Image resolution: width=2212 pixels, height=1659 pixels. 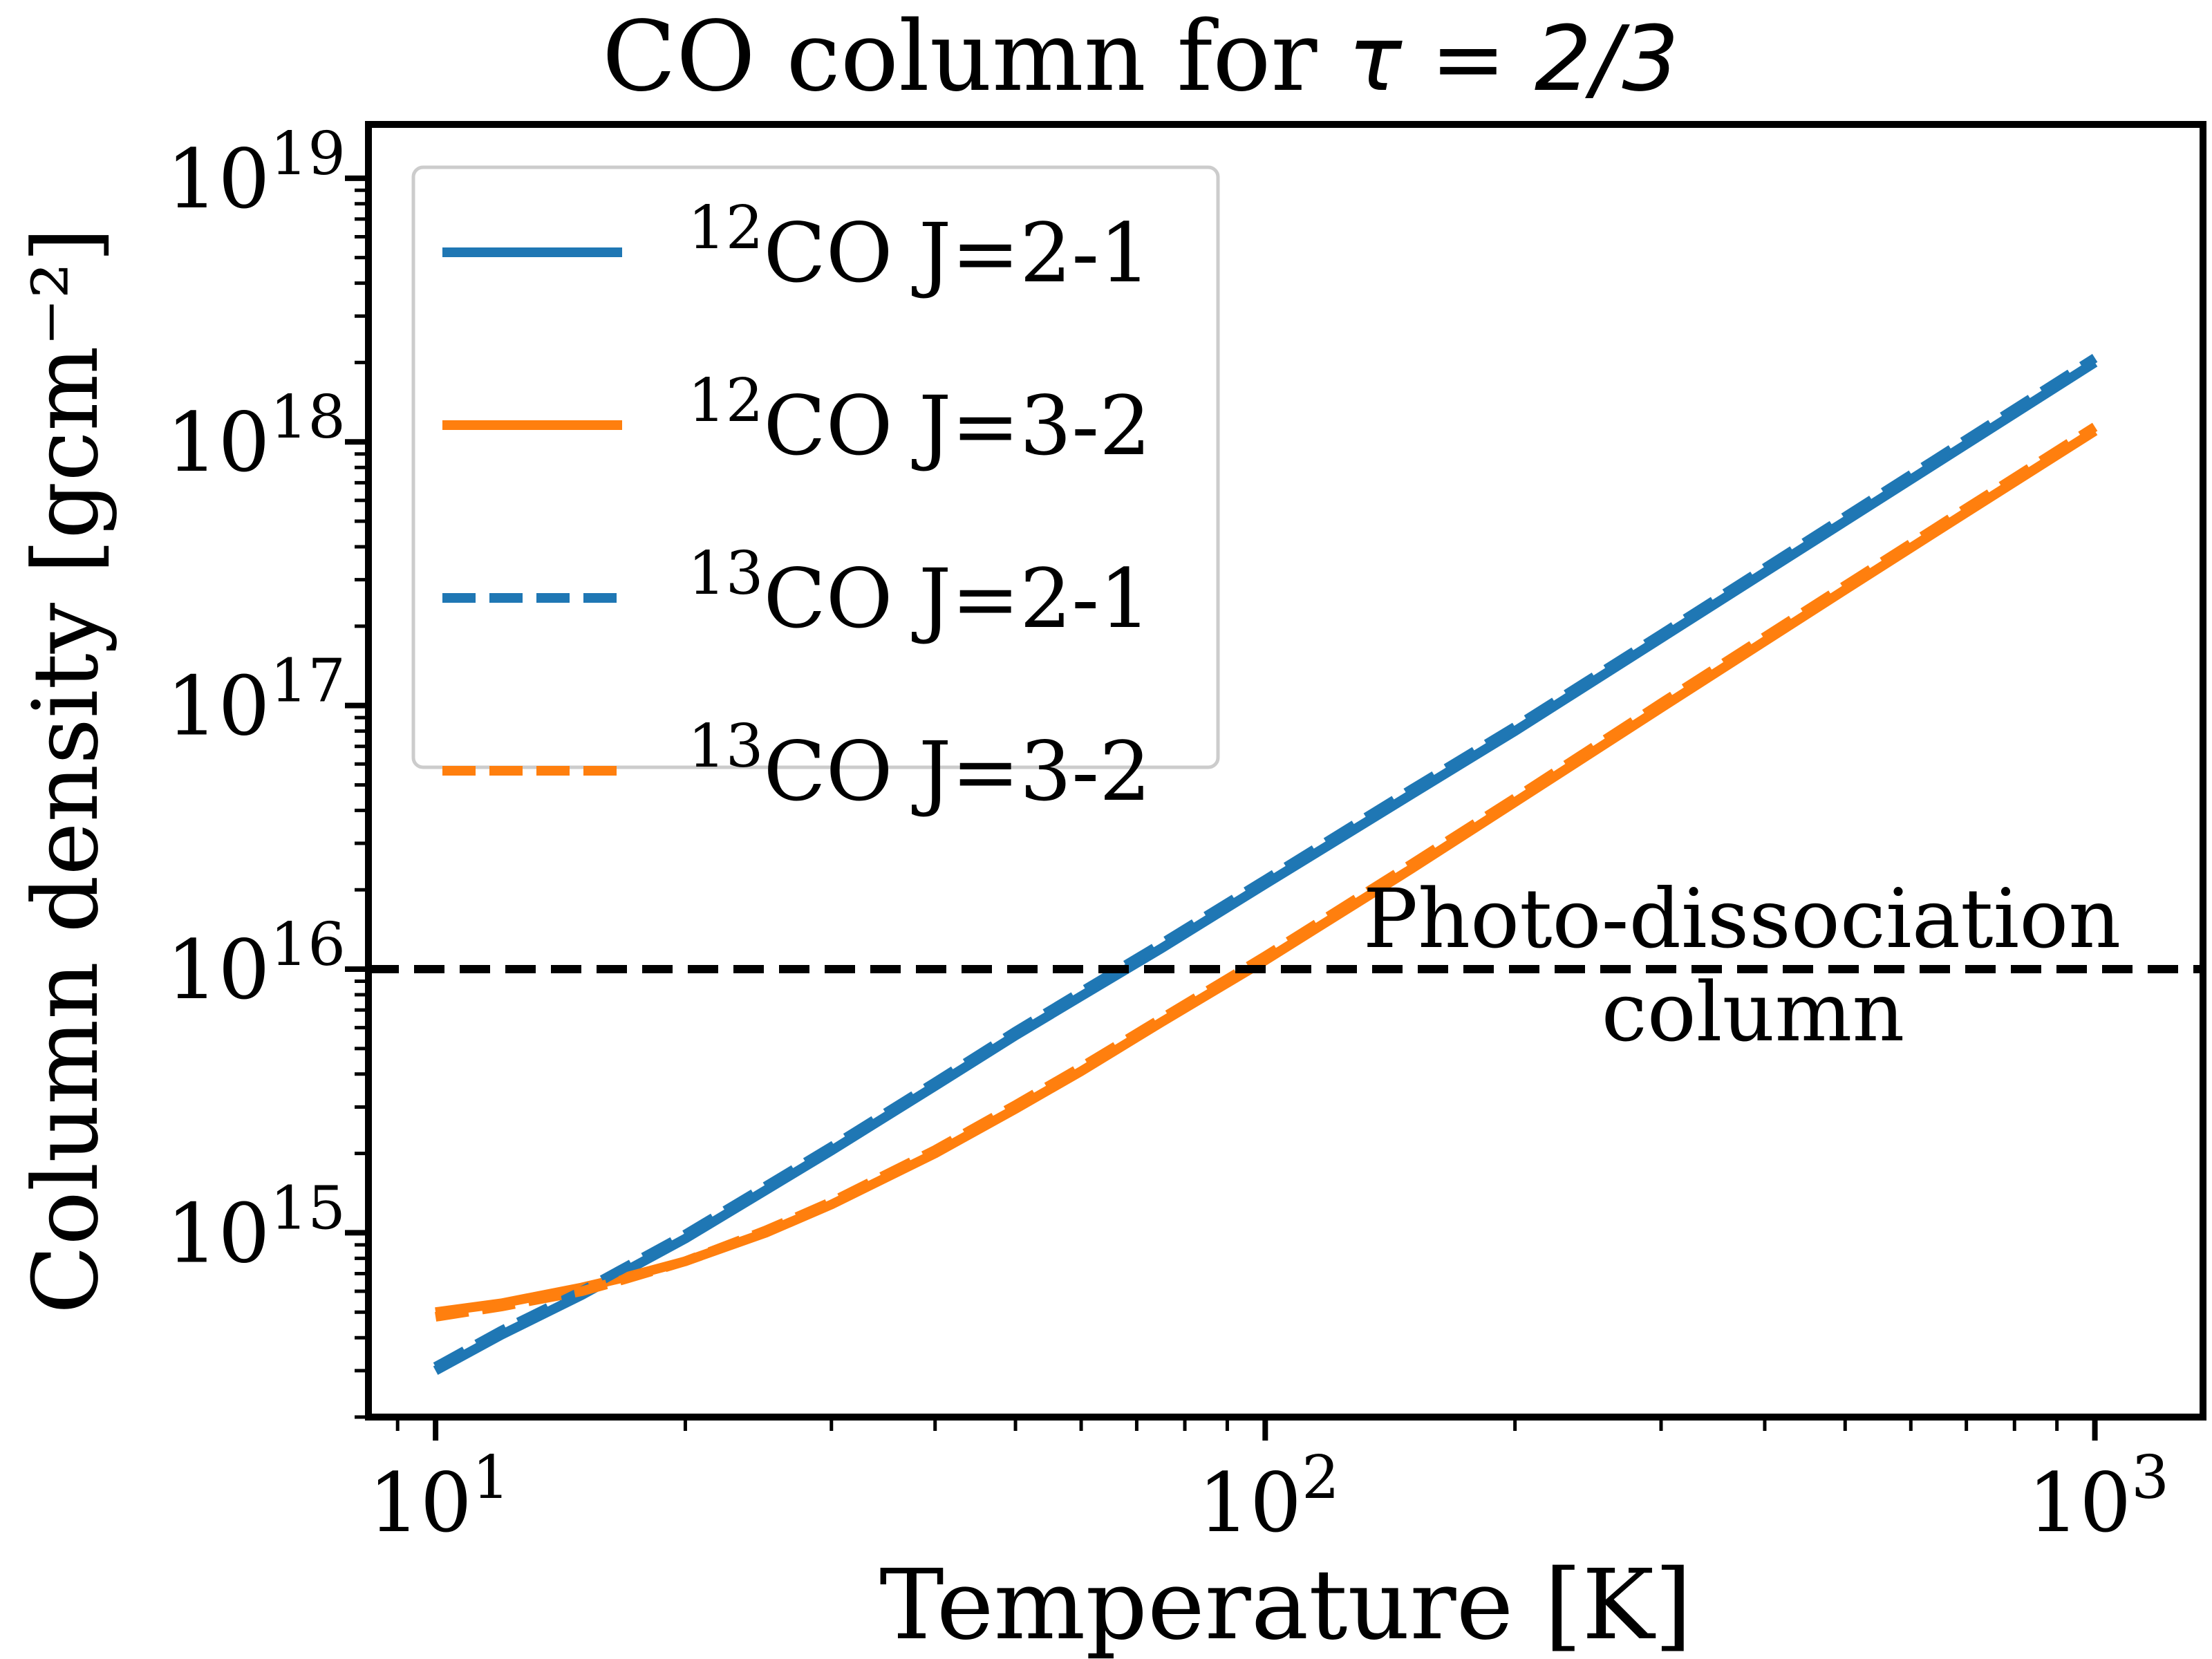 I want to click on legend-frame, so click(x=815, y=467).